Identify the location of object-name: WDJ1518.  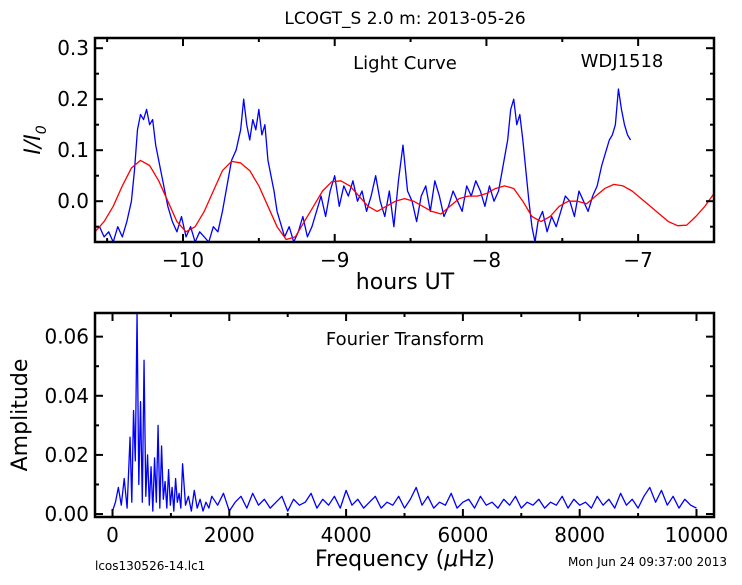
(622, 61).